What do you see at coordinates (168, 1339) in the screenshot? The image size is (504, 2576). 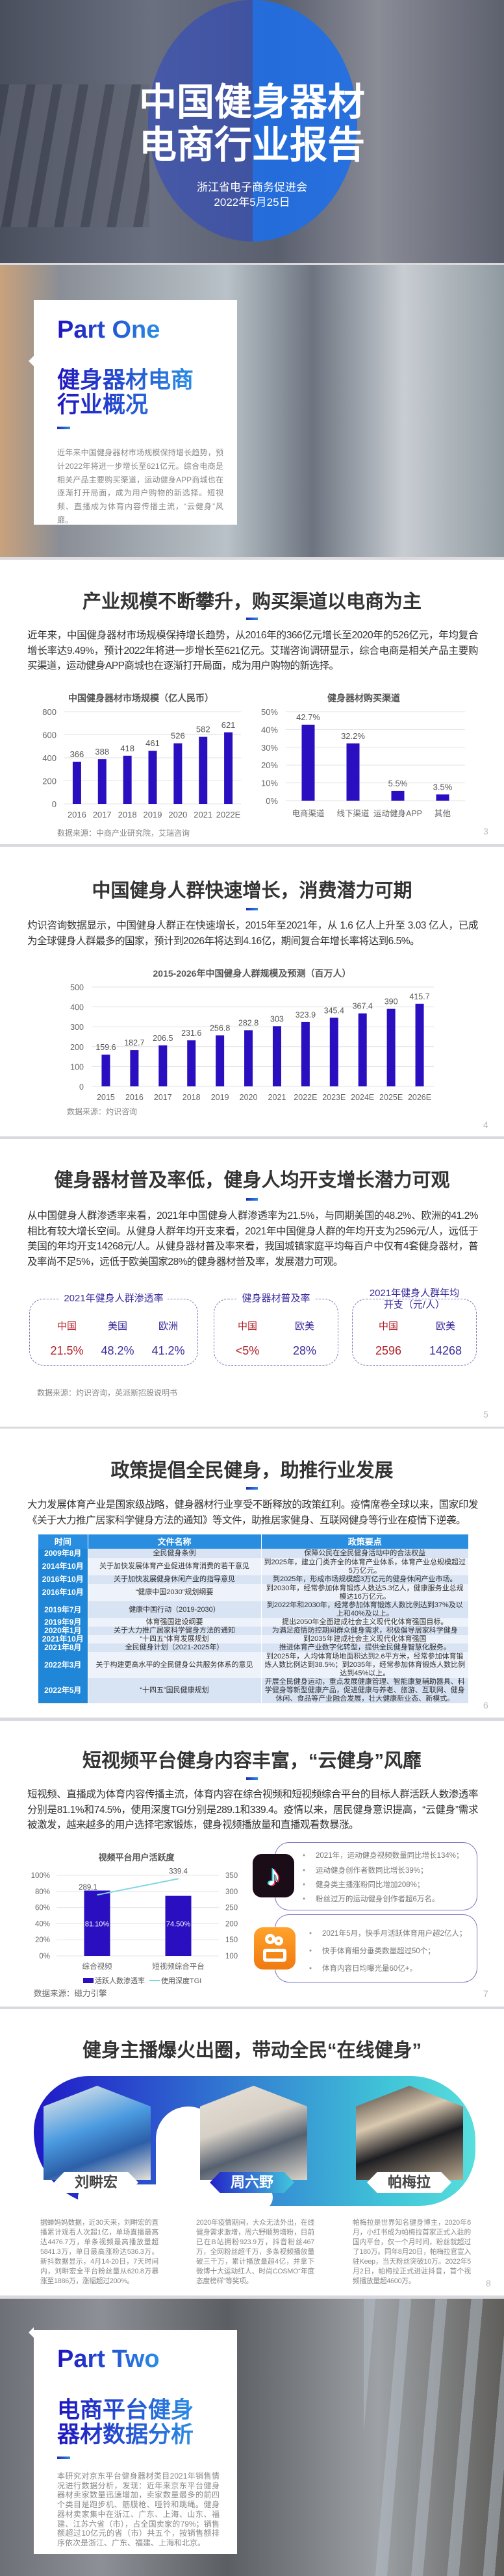 I see `stat-europe: 欧洲 41.2%` at bounding box center [168, 1339].